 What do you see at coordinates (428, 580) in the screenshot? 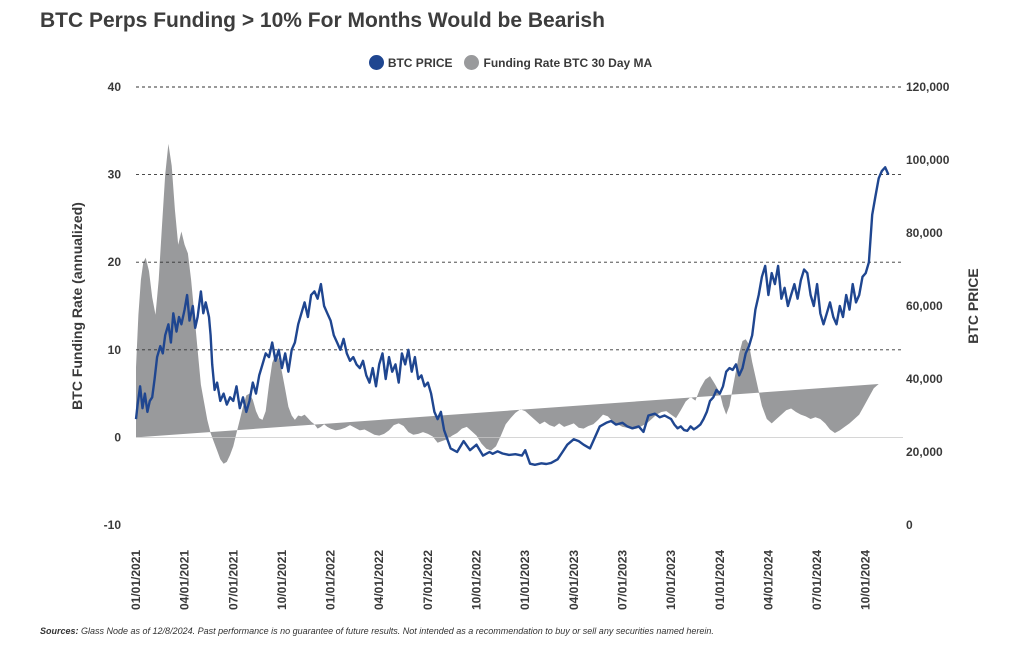
I see `x-tick-label: 07/01/2022` at bounding box center [428, 580].